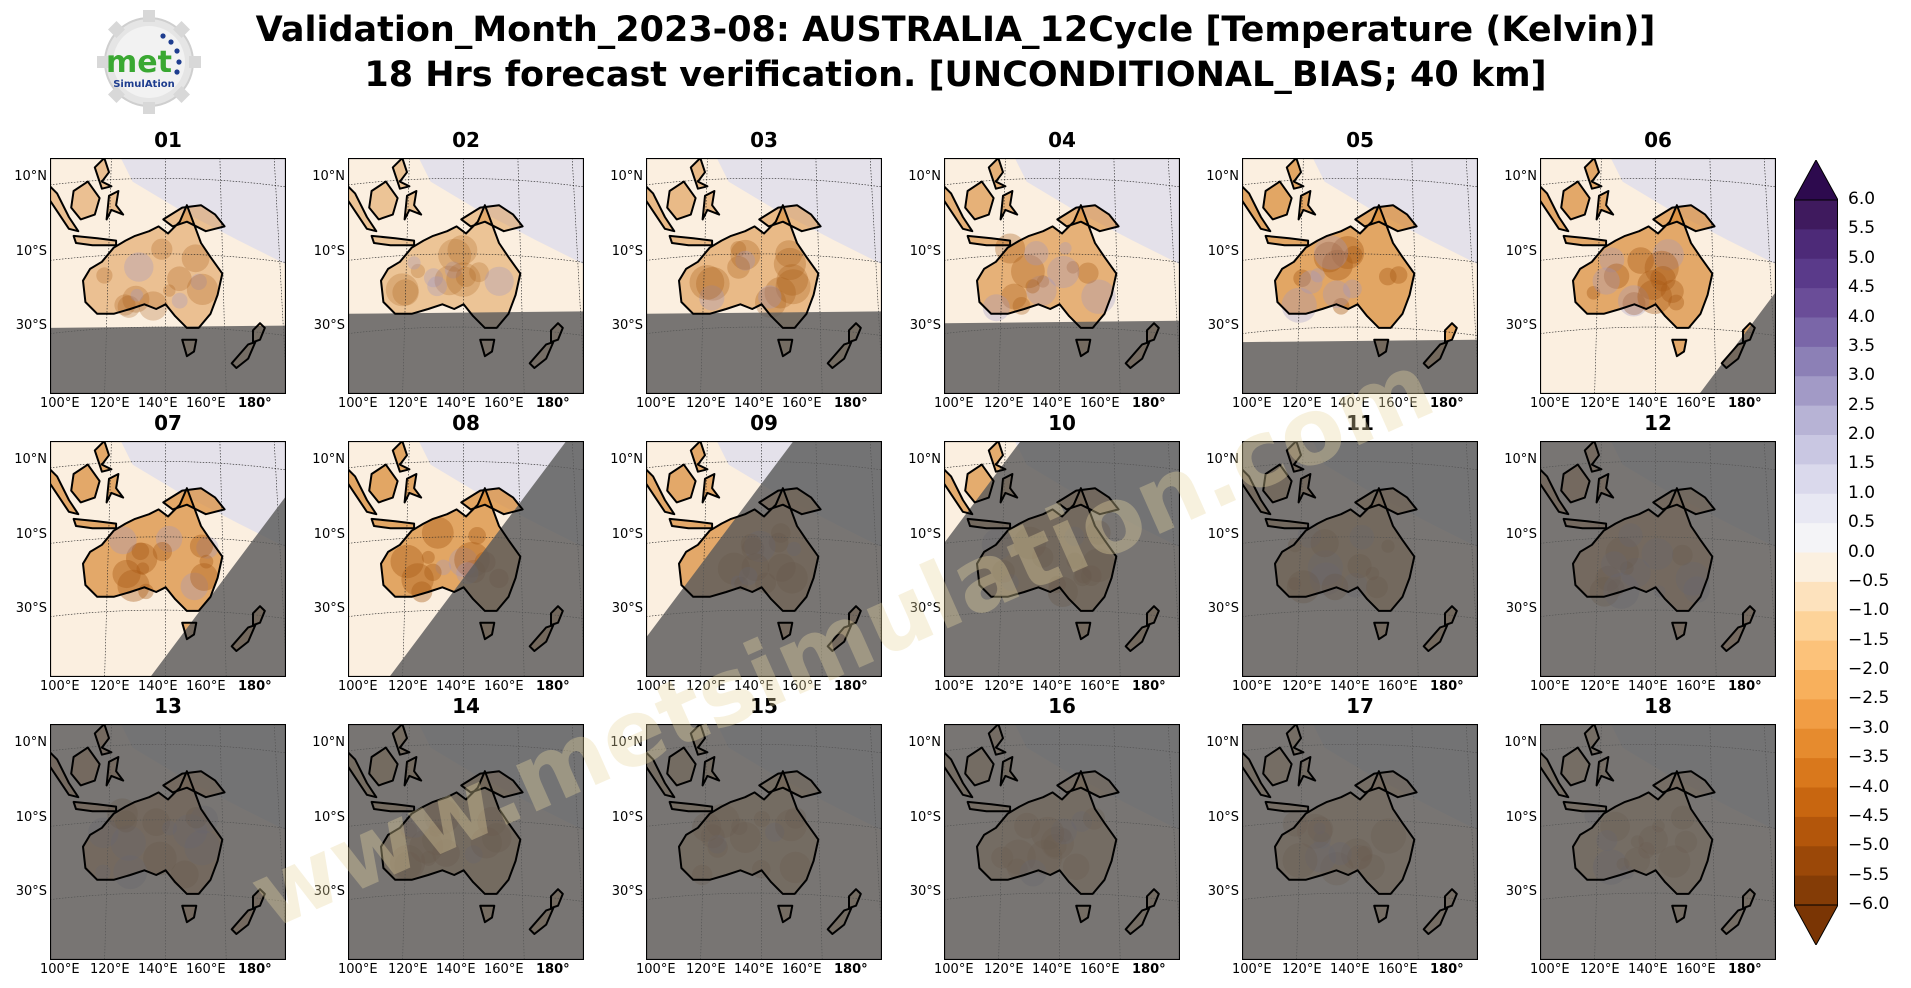 The height and width of the screenshot is (988, 1911). Describe the element at coordinates (1869, 610) in the screenshot. I see `colorbar-tick-label: −1.0` at that location.